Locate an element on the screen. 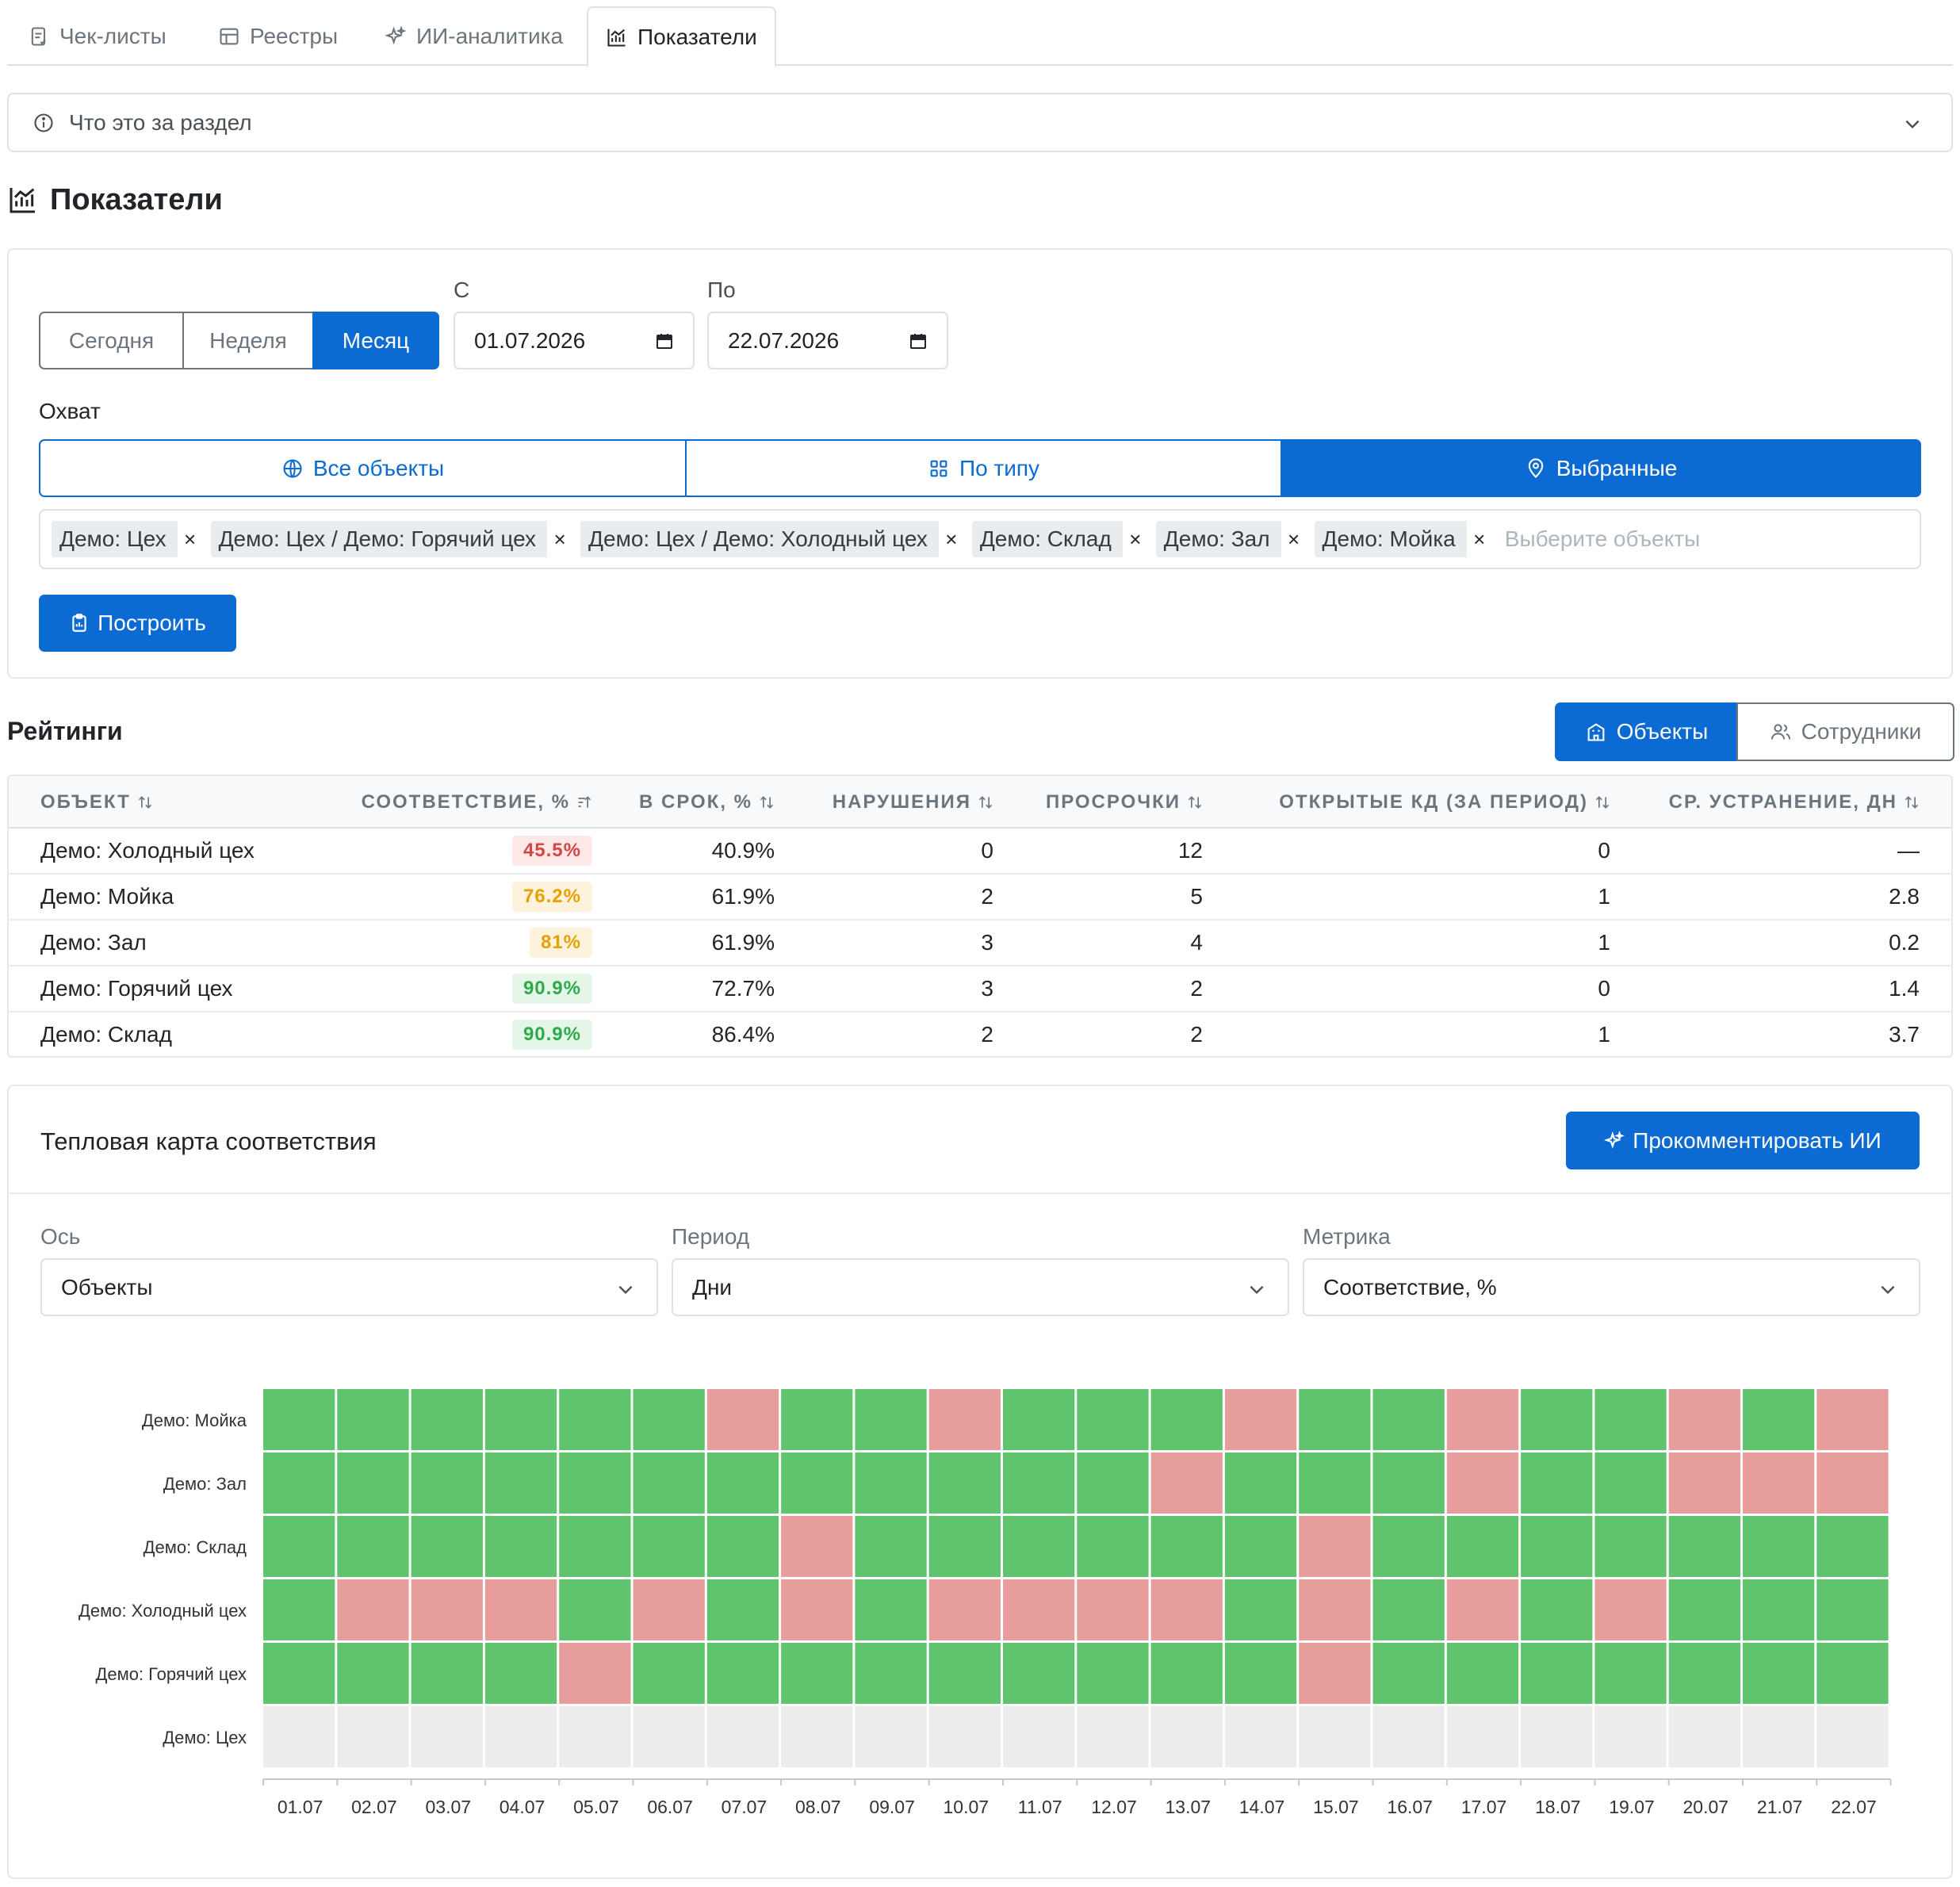  info-accordion: Что это за раздел is located at coordinates (980, 122).